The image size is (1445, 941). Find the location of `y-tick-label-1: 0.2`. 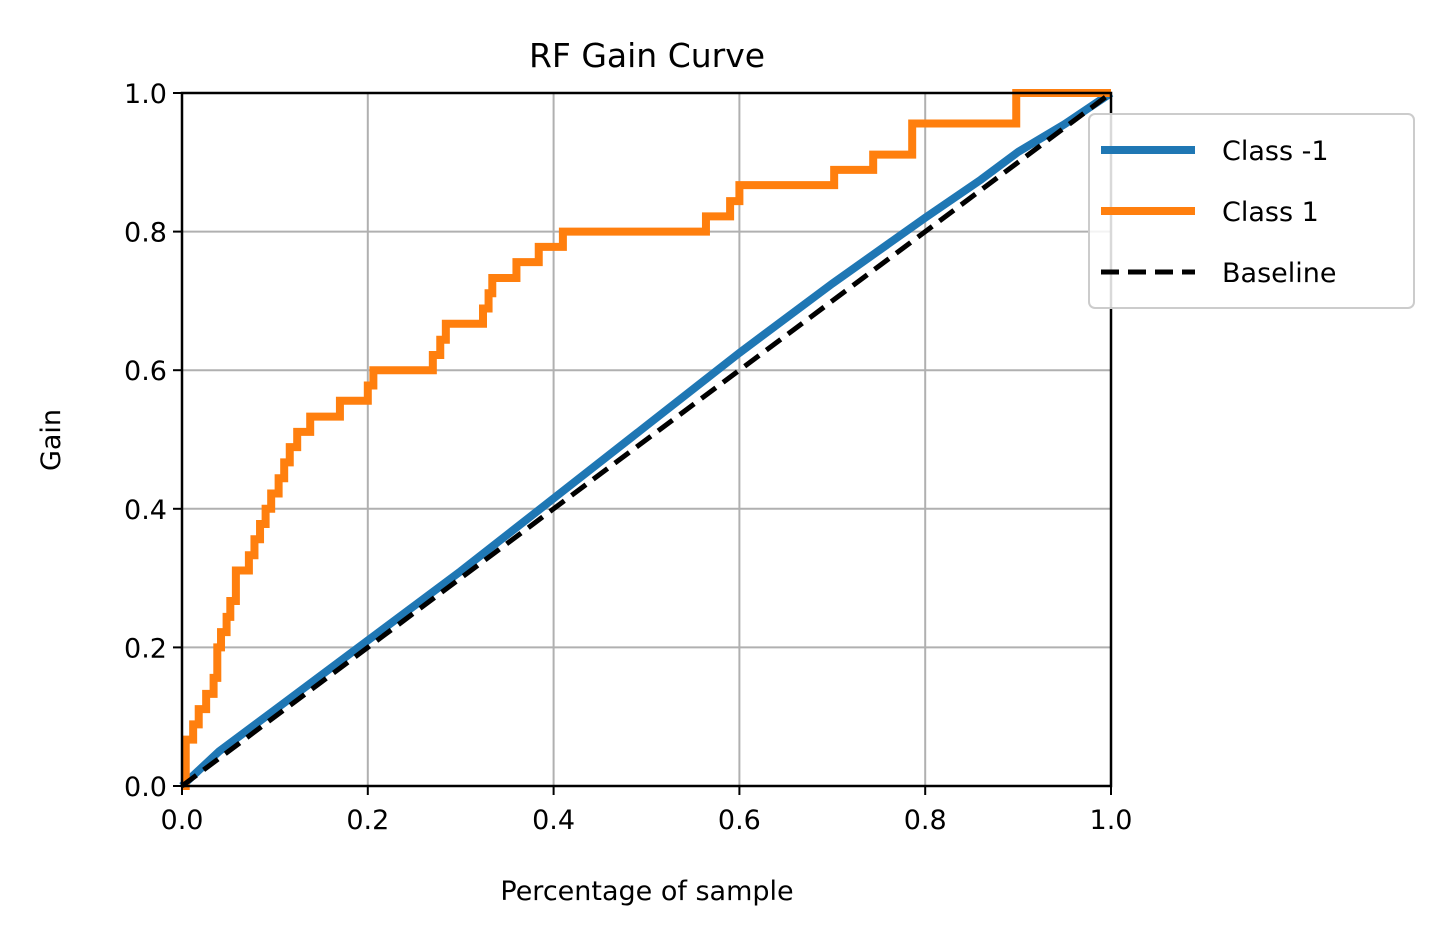

y-tick-label-1: 0.2 is located at coordinates (145, 648).